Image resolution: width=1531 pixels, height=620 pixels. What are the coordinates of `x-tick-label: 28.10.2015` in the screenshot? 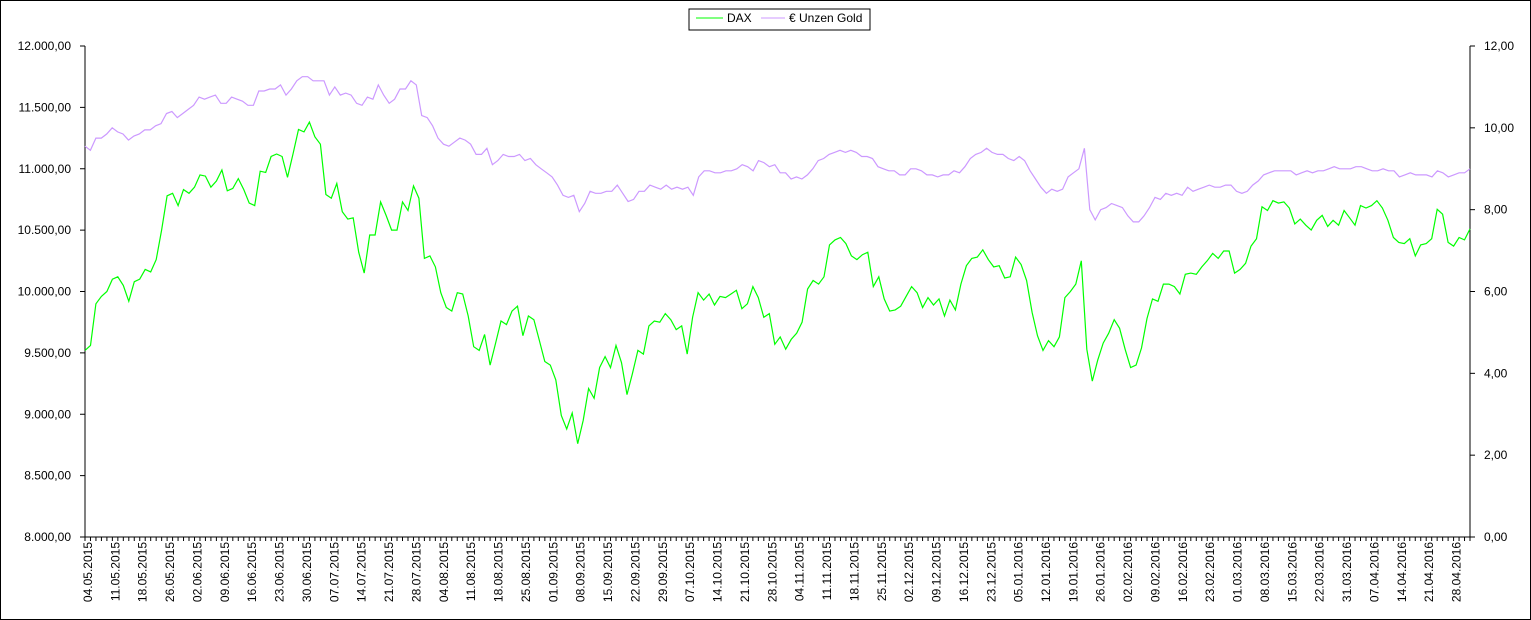 It's located at (772, 572).